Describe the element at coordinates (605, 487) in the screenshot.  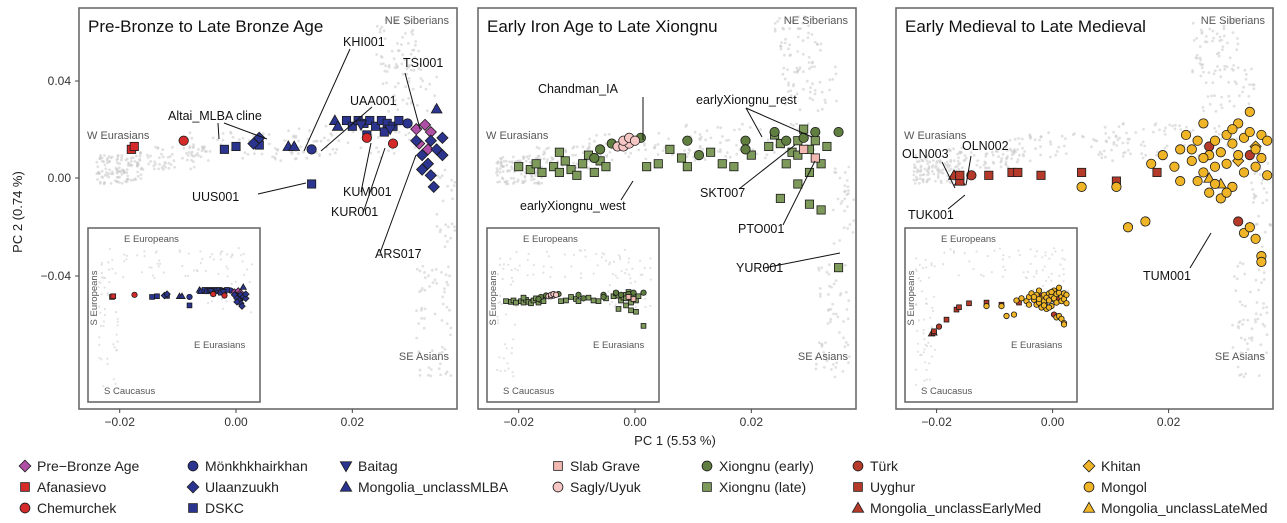
I see `legend-label: Sagly/Uyuk` at that location.